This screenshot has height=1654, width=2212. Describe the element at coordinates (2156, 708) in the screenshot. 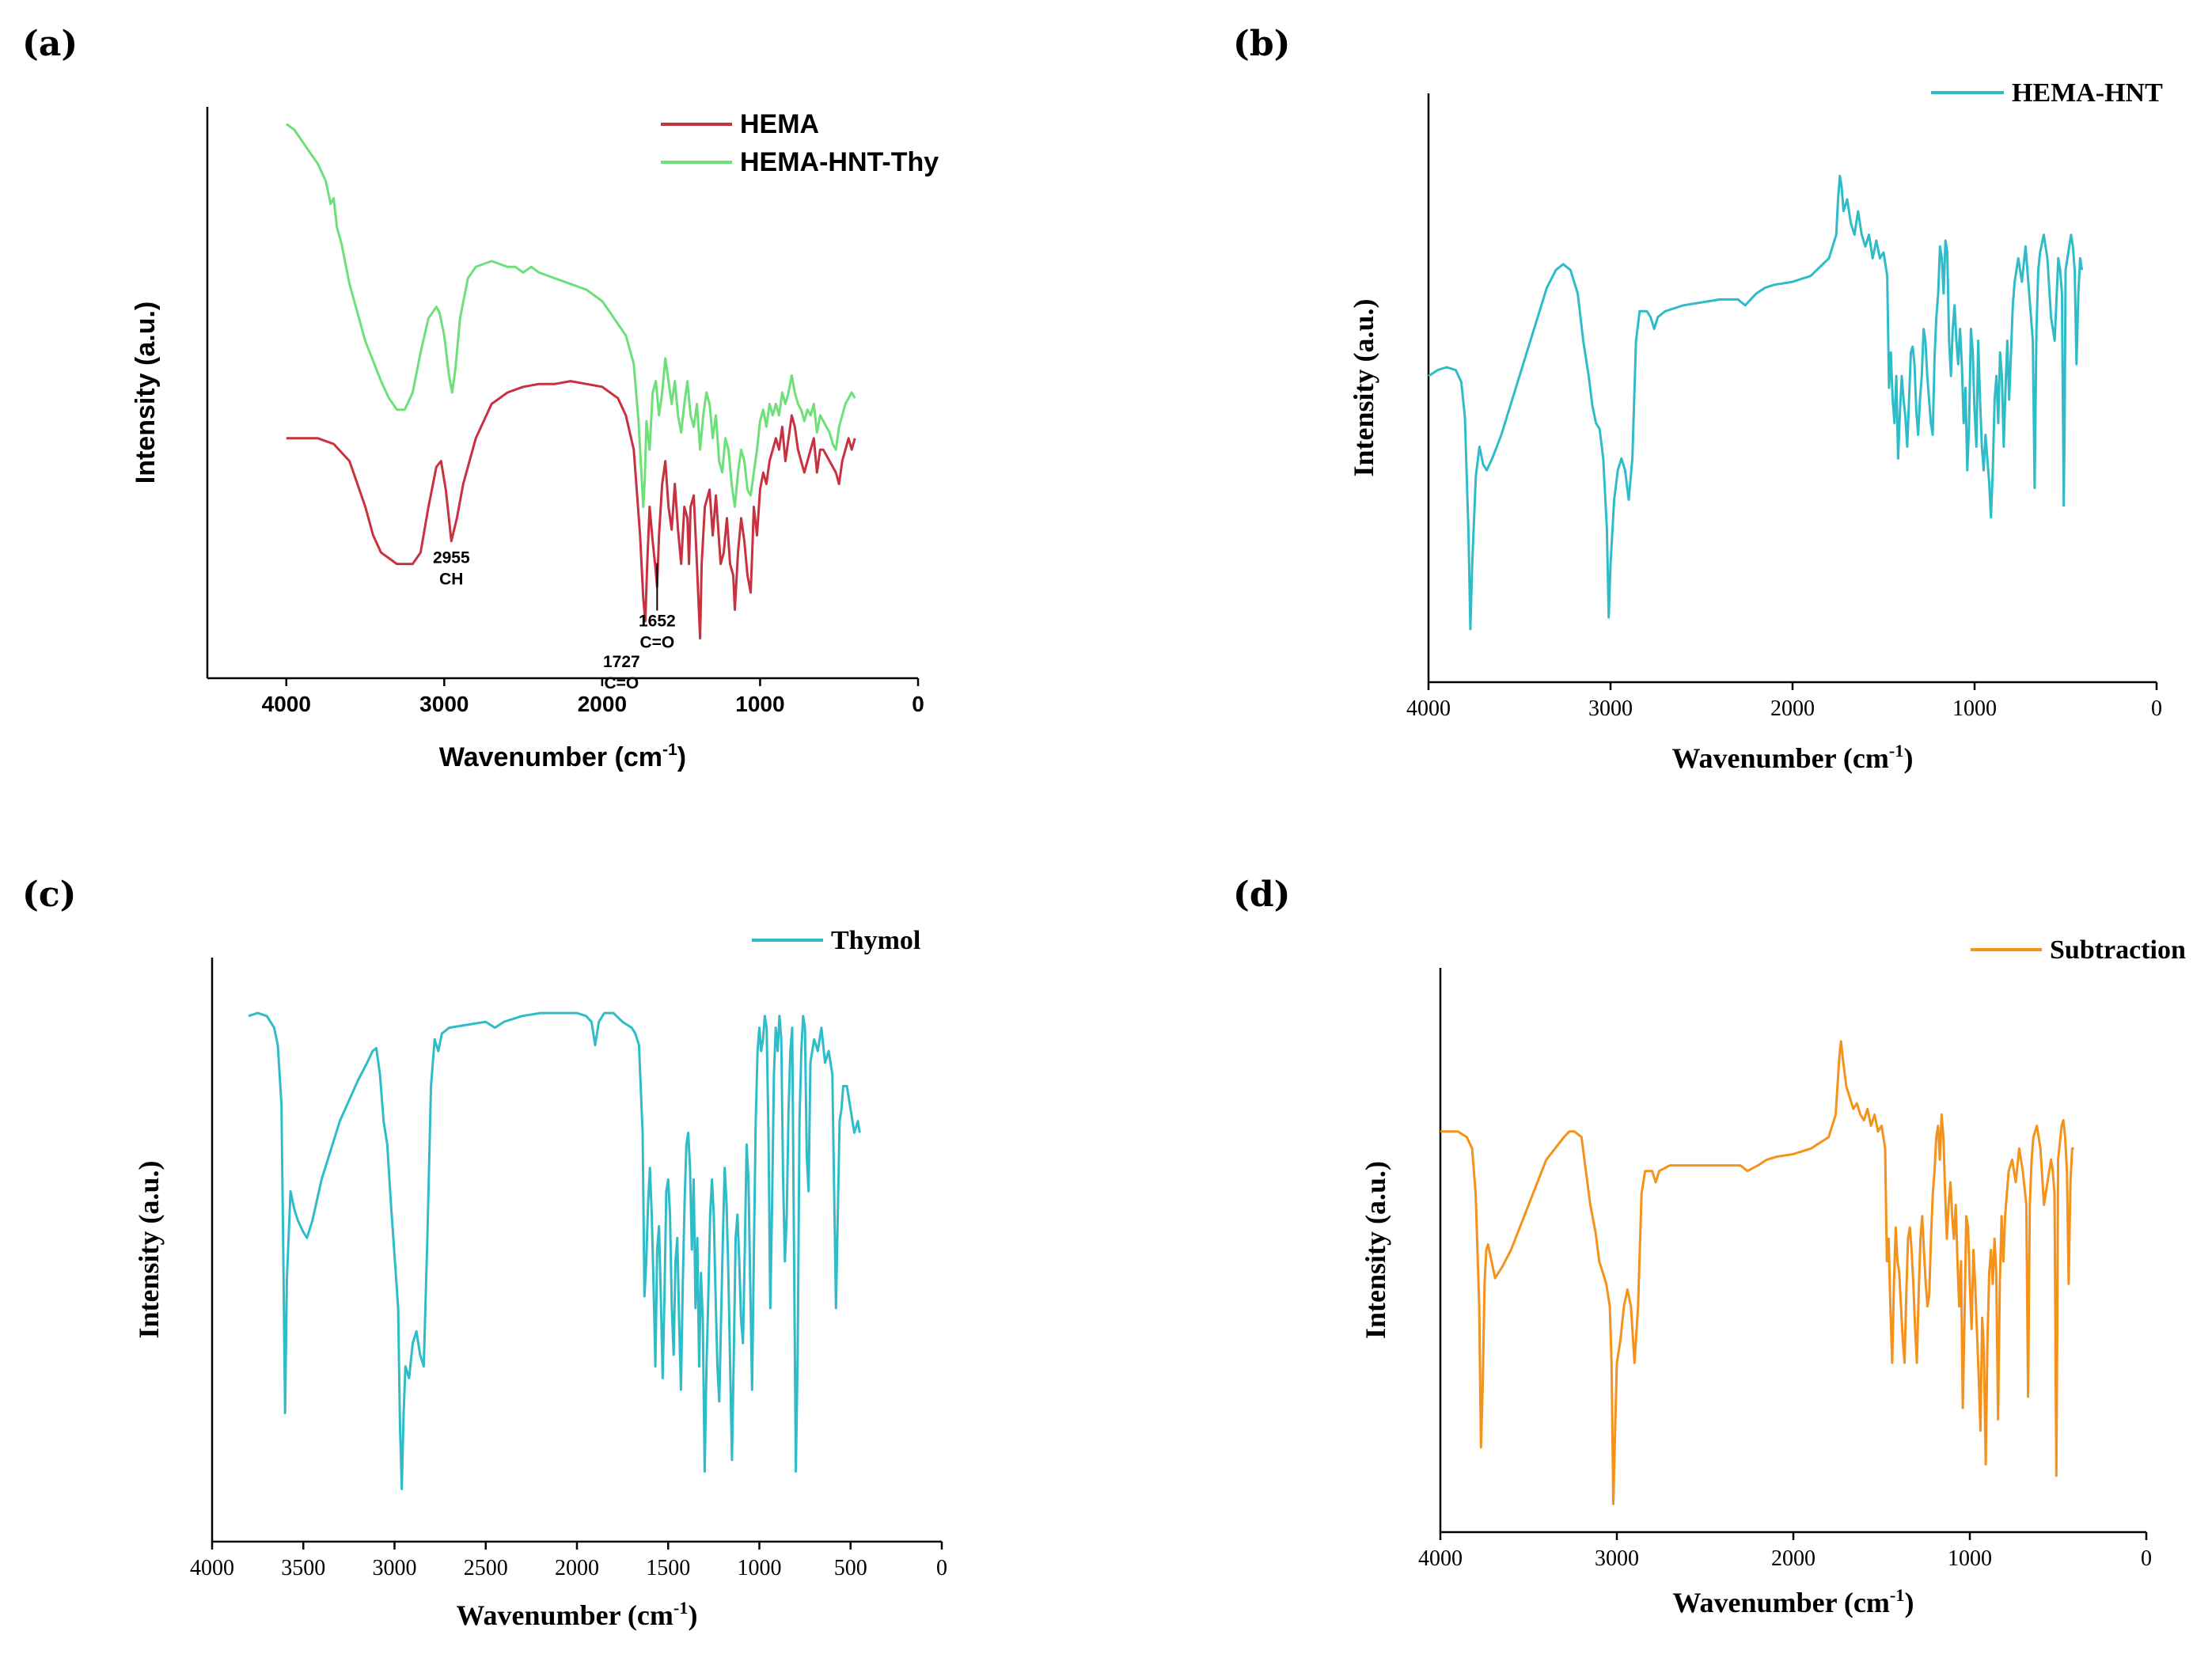

I see `chart-b-x-tick-label: 0` at that location.